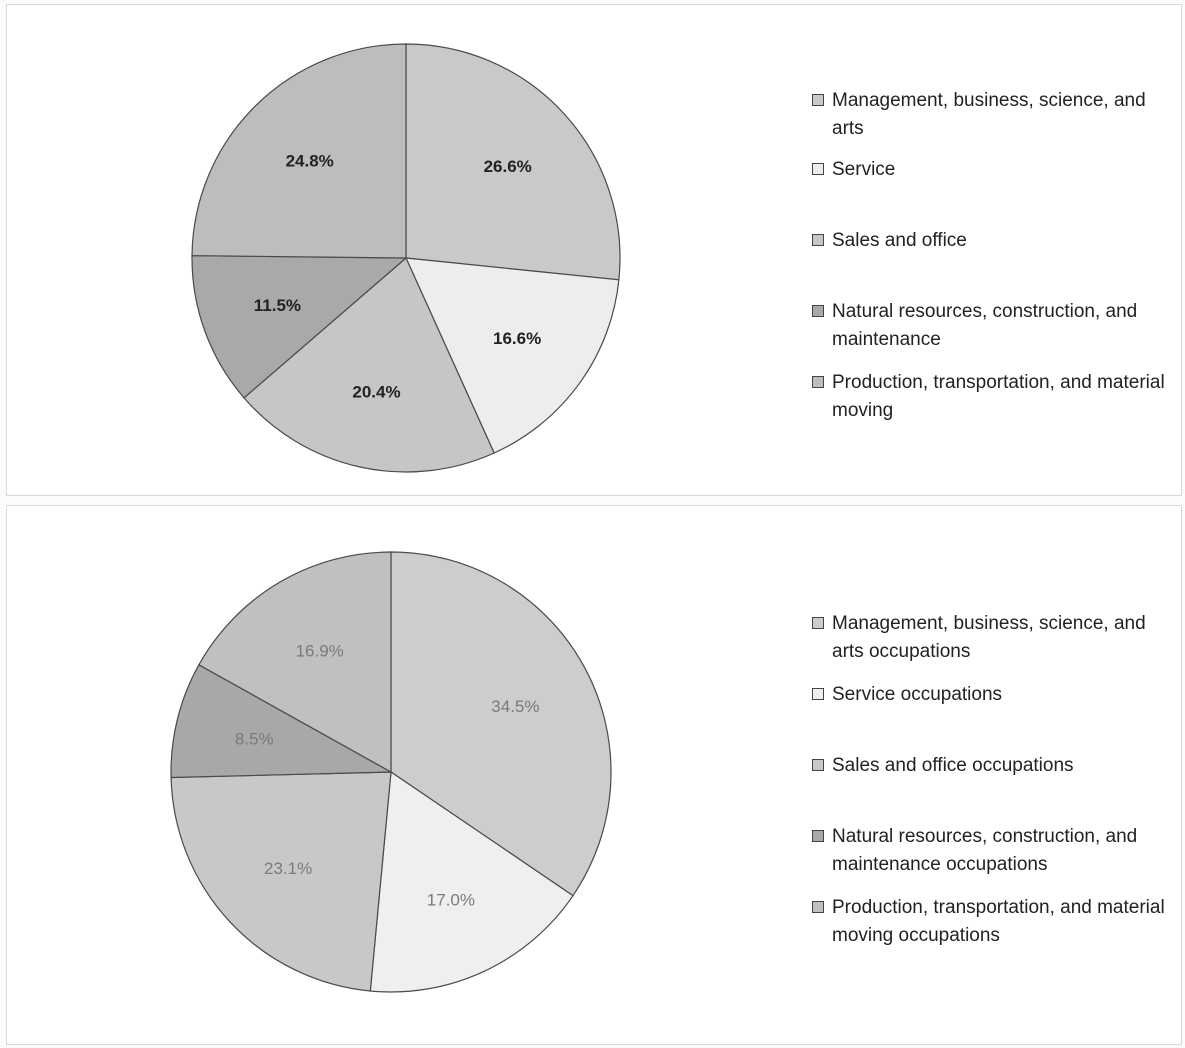  I want to click on pie-1-slice-sales, so click(369, 365).